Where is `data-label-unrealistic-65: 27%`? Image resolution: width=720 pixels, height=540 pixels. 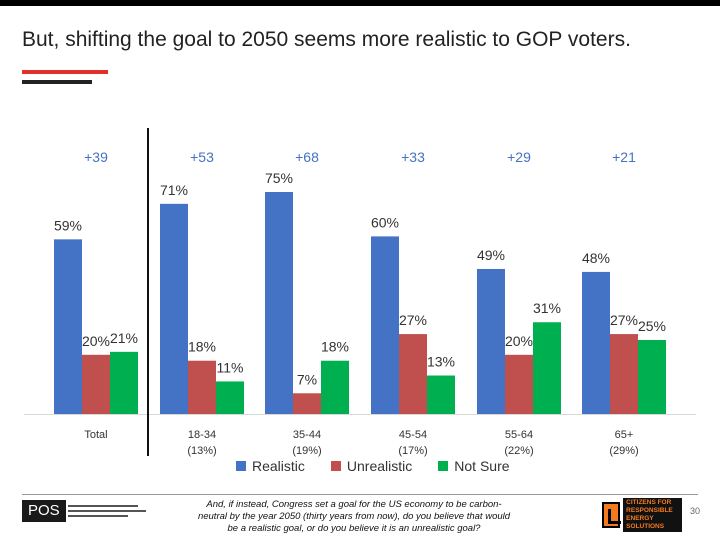 data-label-unrealistic-65: 27% is located at coordinates (624, 320).